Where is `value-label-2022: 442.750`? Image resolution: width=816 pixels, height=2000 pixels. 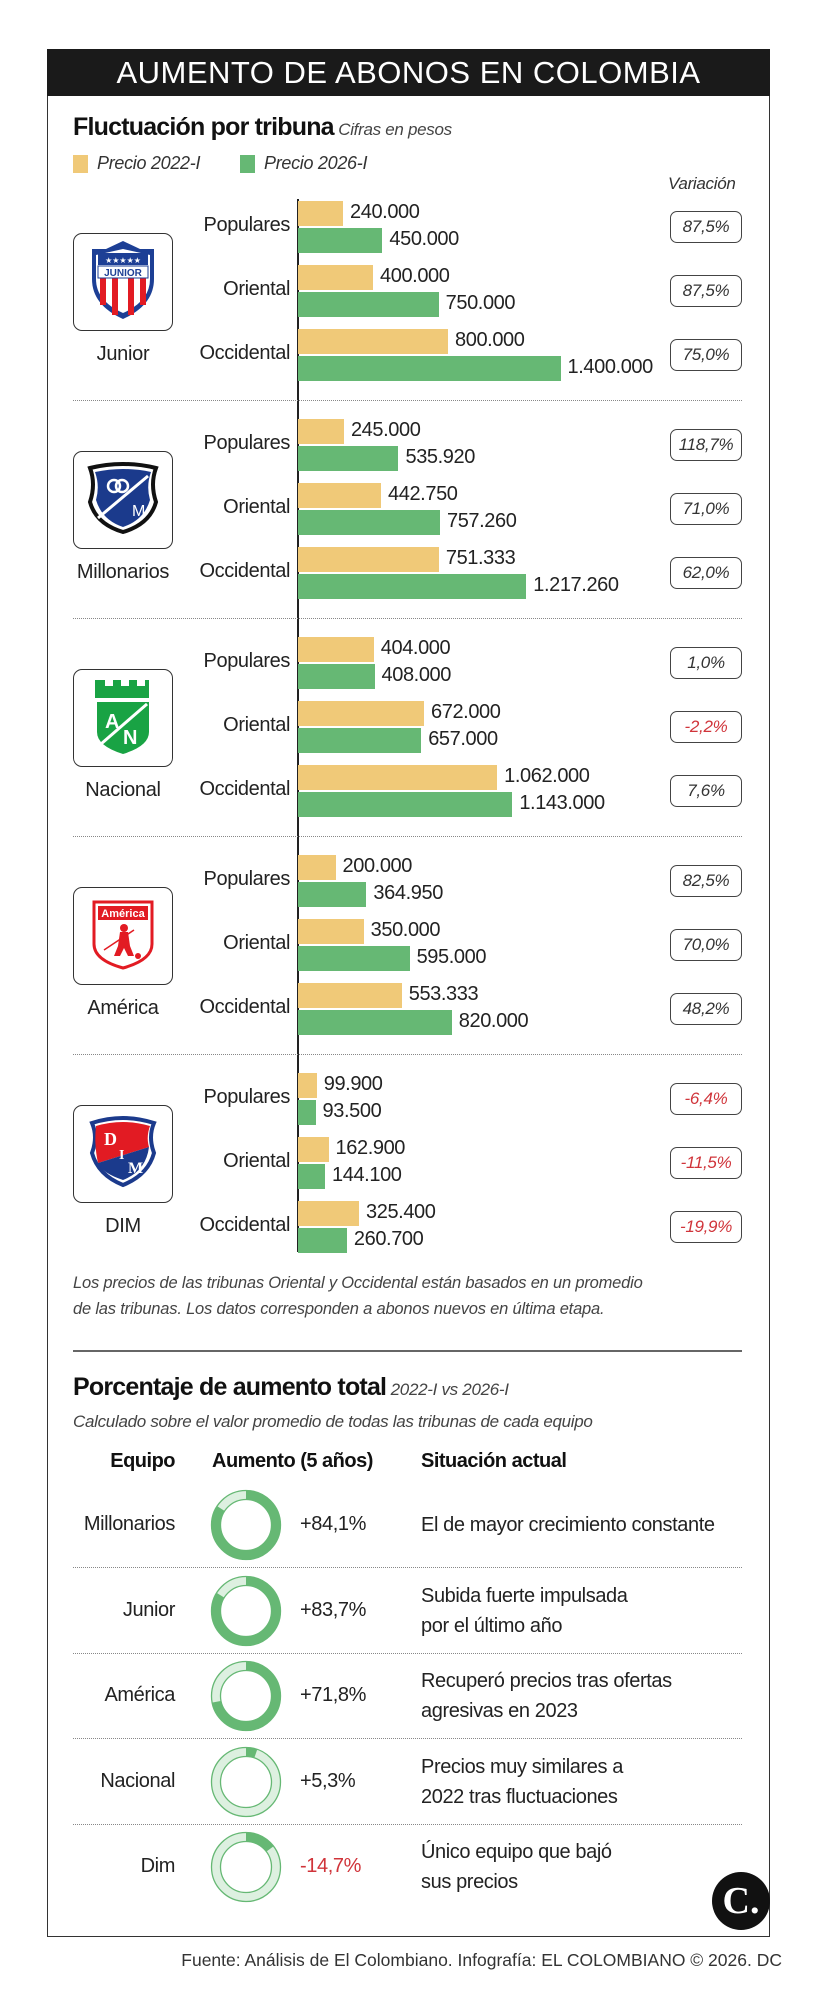 value-label-2022: 442.750 is located at coordinates (423, 494).